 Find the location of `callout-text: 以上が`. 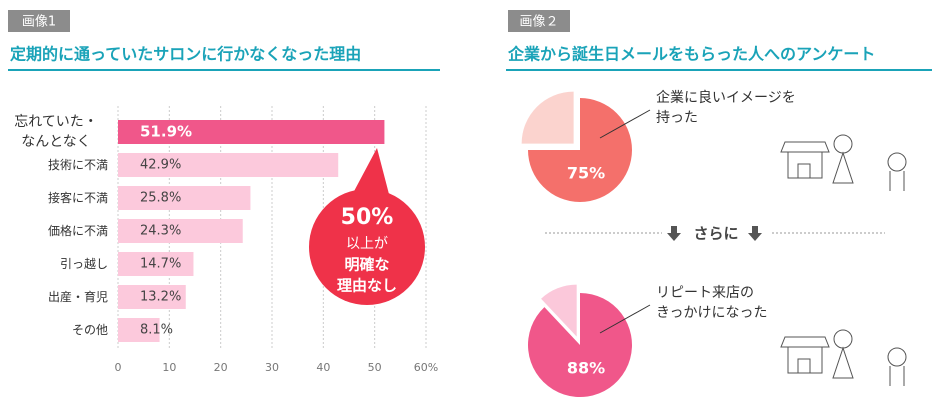

callout-text: 以上が is located at coordinates (367, 244).